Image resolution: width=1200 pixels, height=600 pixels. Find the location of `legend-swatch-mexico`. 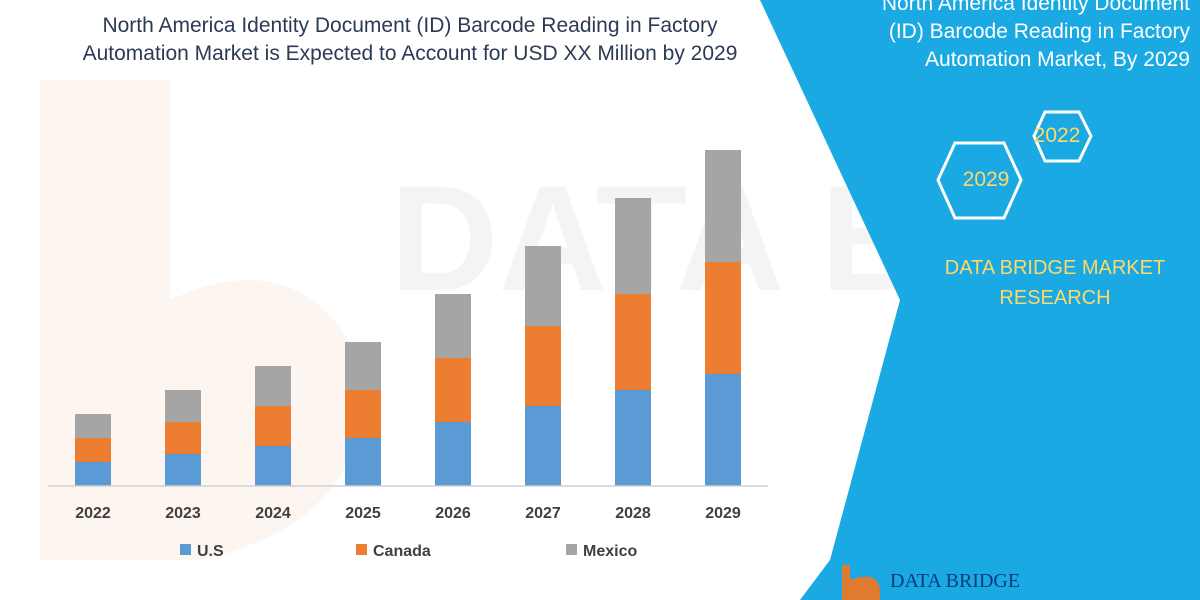

legend-swatch-mexico is located at coordinates (571, 549).